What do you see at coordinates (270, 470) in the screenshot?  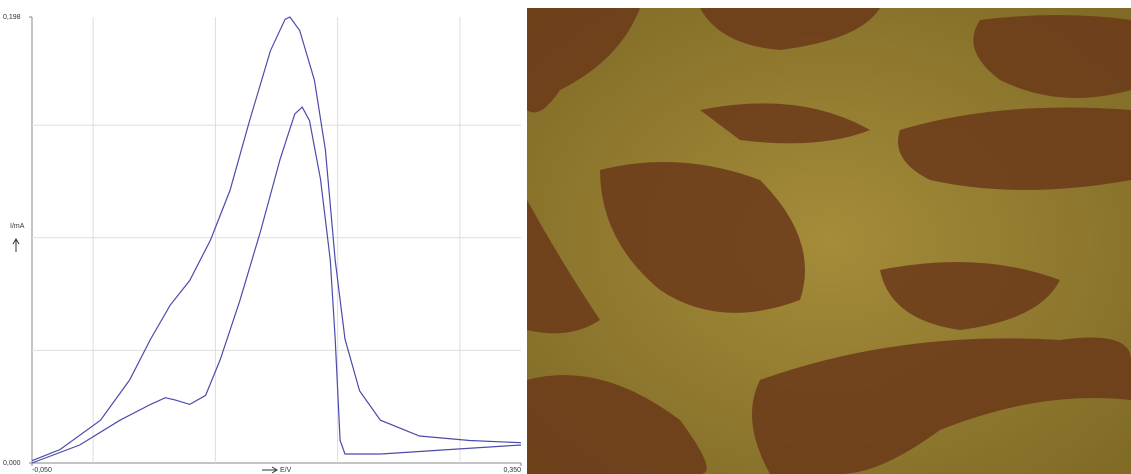 I see `x-arrow` at bounding box center [270, 470].